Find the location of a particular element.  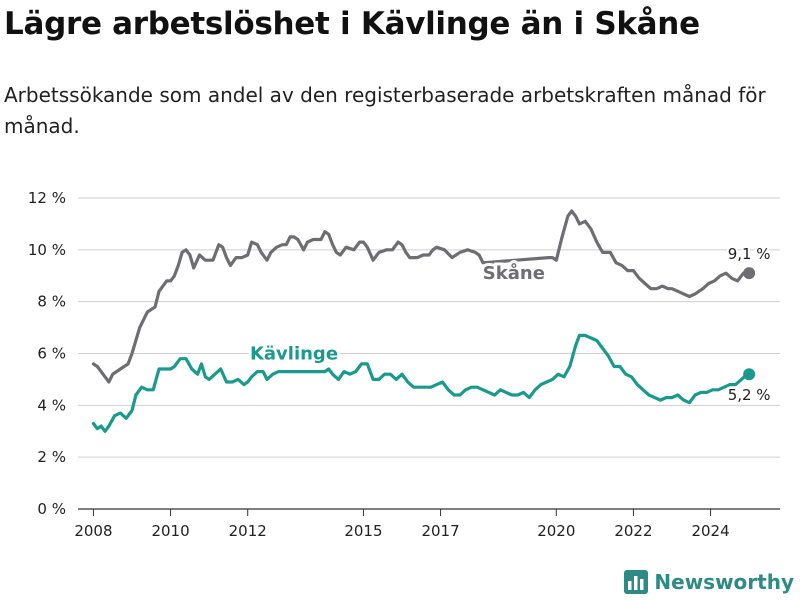

bar-chart-logo-icon is located at coordinates (636, 582).